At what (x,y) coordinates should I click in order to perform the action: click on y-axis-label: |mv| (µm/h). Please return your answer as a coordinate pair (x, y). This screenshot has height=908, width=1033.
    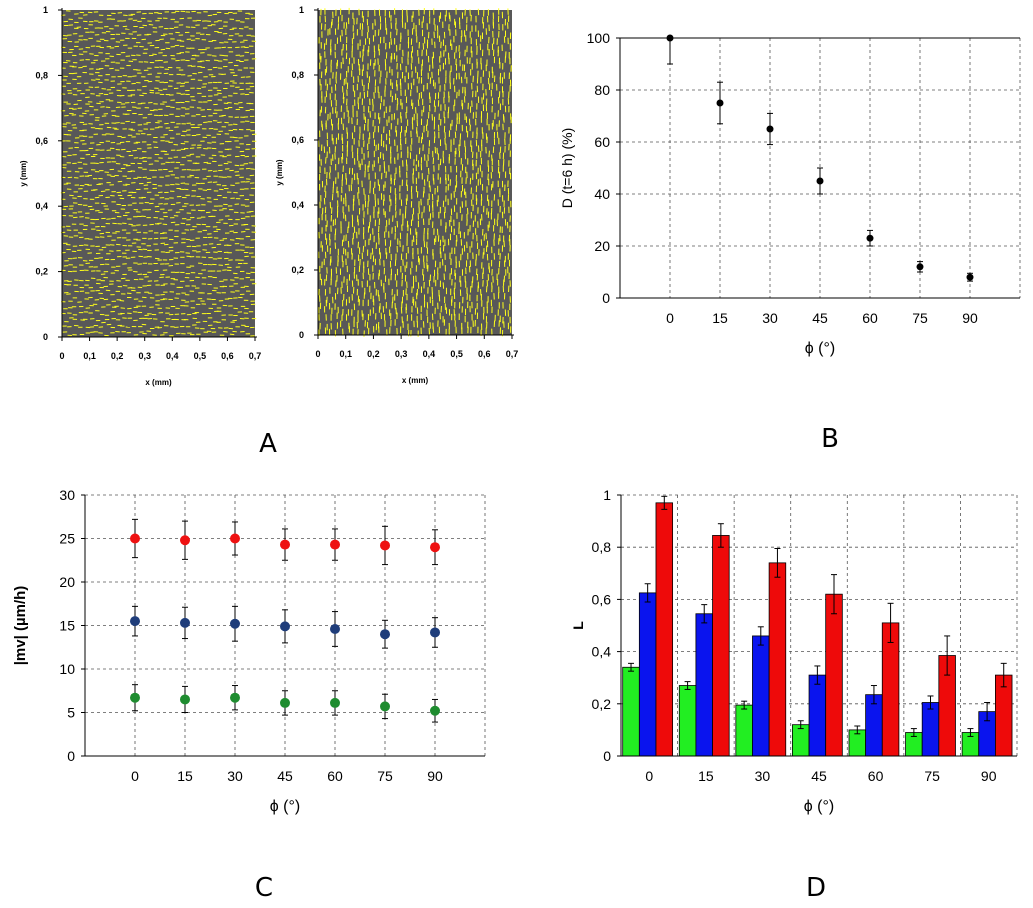
    Looking at the image, I should click on (20, 626).